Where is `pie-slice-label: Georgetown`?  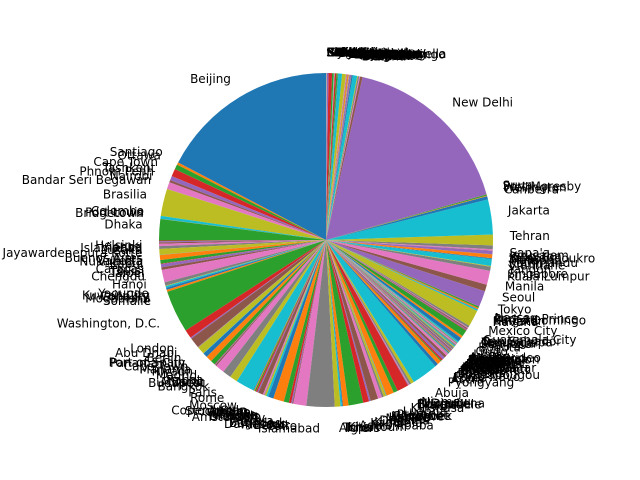 pie-slice-label: Georgetown is located at coordinates (390, 54).